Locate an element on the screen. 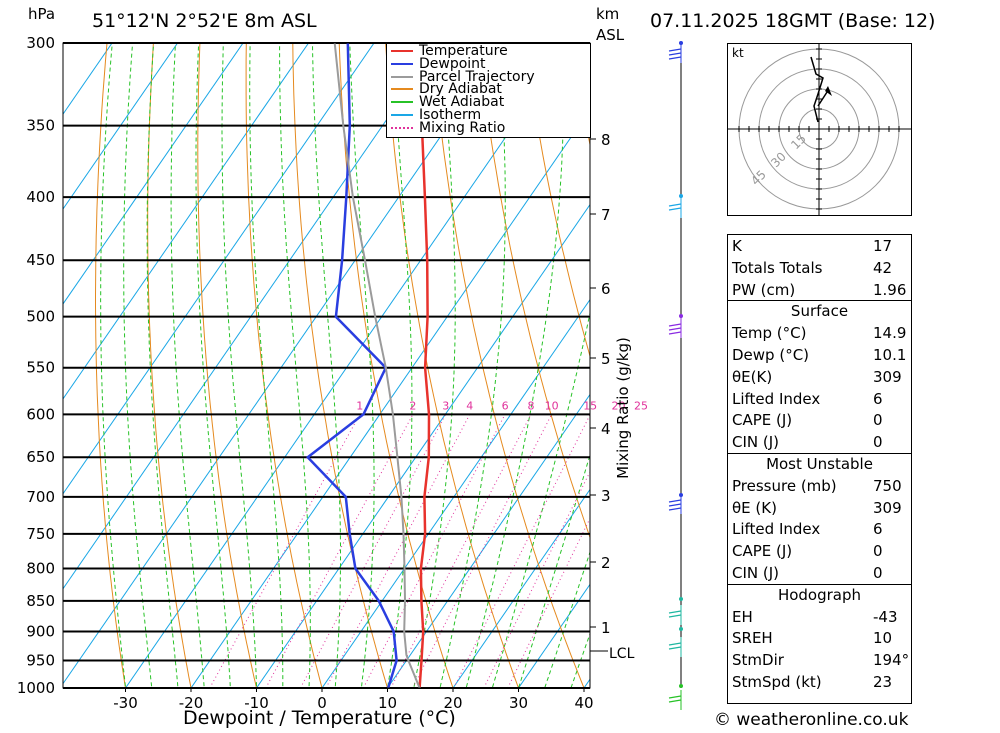  pressure-tick-label: 450 is located at coordinates (40, 260).